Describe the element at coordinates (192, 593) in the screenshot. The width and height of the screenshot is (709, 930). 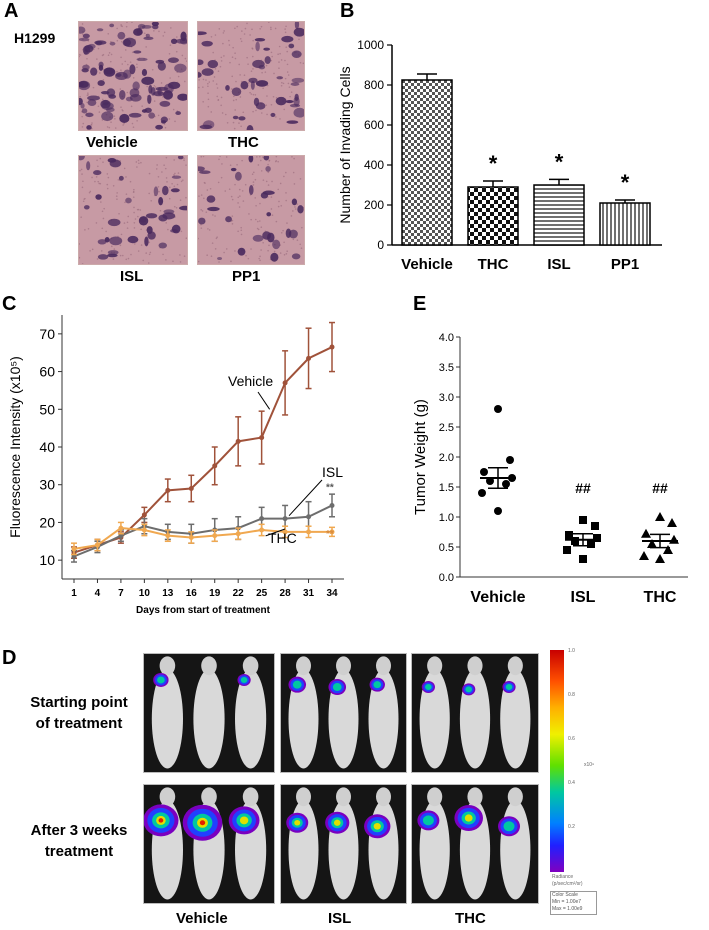
I see `x-tick-label: 16` at that location.